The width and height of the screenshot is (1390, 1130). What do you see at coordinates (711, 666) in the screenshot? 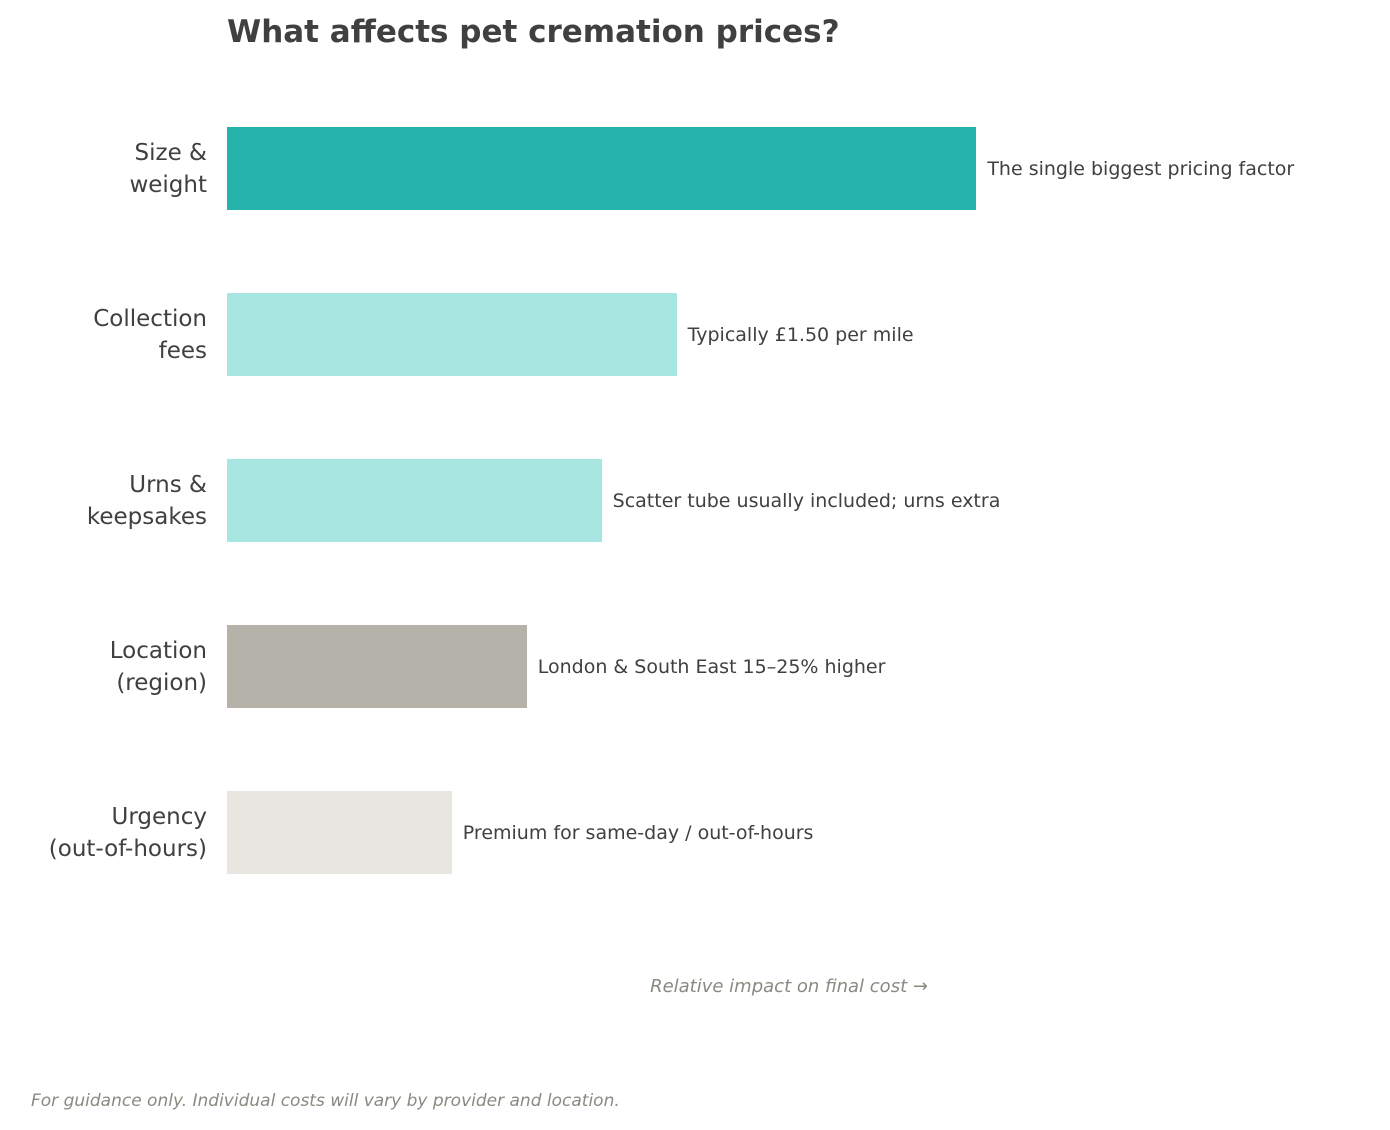
I see `bar-annotation: London & South East 15–25% higher` at bounding box center [711, 666].